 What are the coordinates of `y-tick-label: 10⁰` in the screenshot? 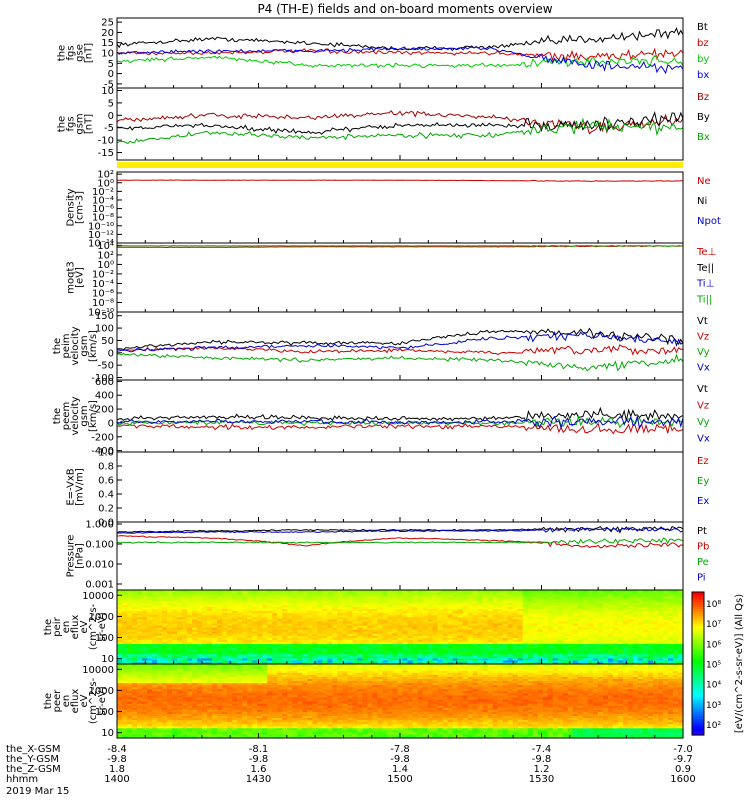 It's located at (105, 265).